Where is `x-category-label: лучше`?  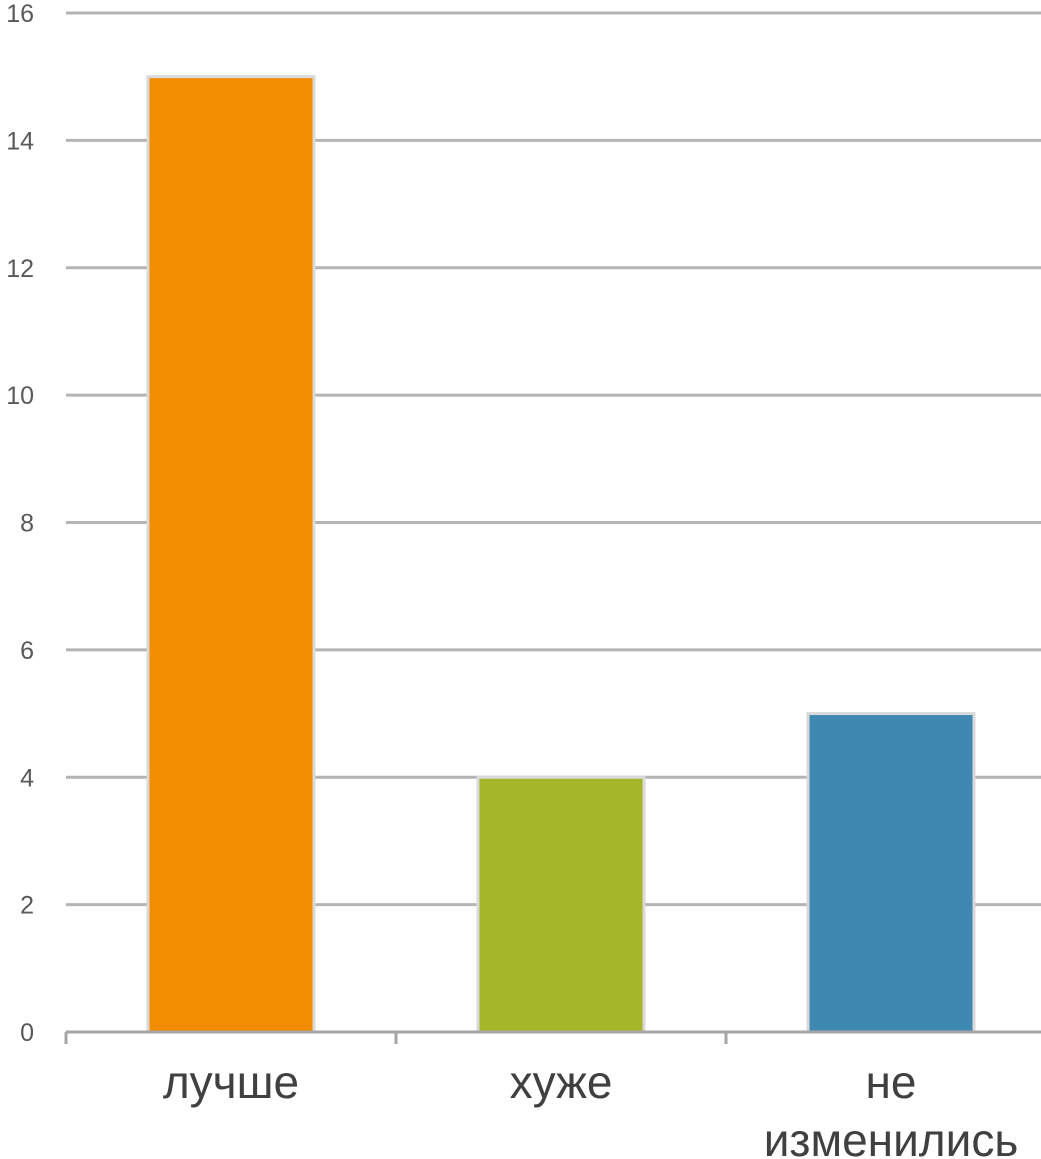 x-category-label: лучше is located at coordinates (231, 1082).